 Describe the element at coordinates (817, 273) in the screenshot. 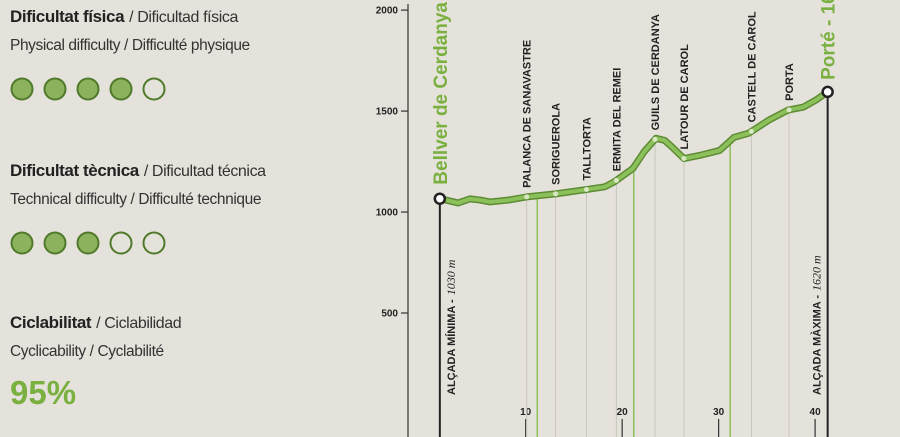

I see `annotation-value: 1620 m` at that location.